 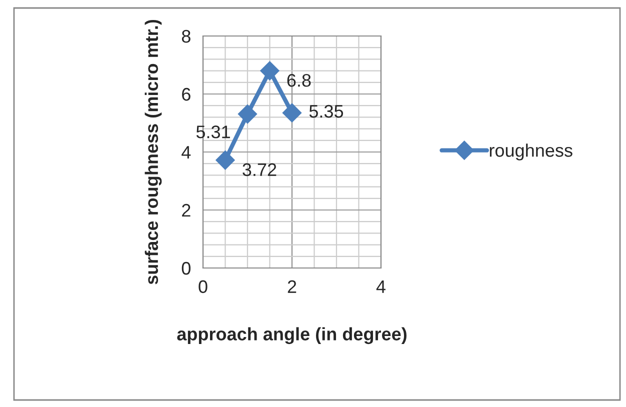 I want to click on y-tick-label: 2, so click(x=186, y=210).